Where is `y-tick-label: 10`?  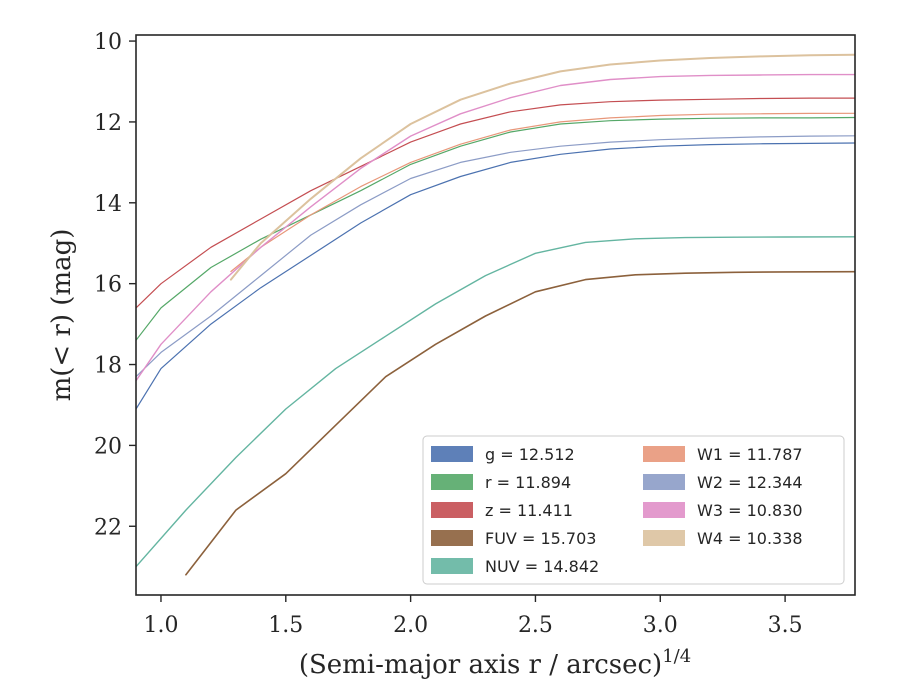 y-tick-label: 10 is located at coordinates (108, 42).